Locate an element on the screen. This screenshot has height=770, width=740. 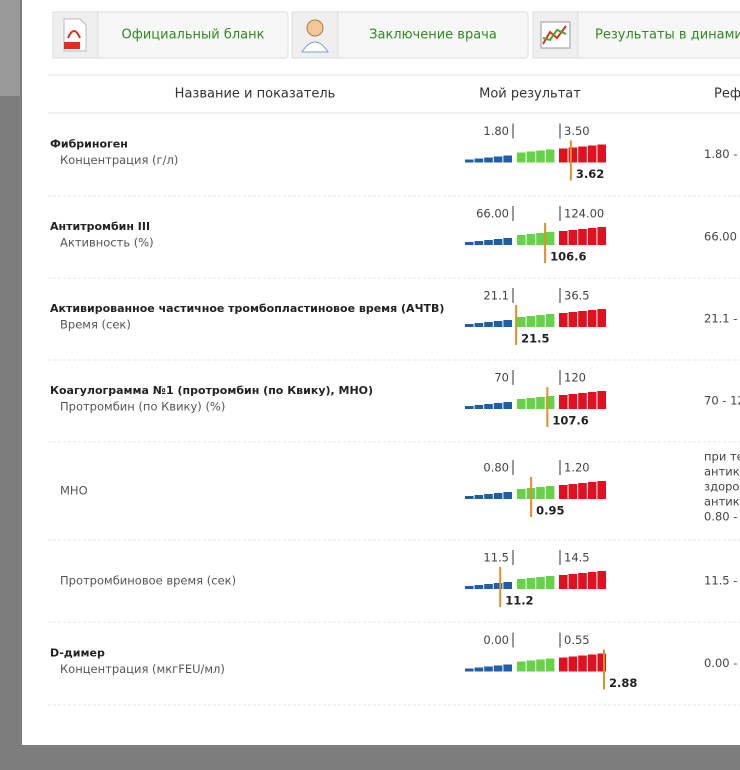
indicator: Активность (%) is located at coordinates (107, 243).